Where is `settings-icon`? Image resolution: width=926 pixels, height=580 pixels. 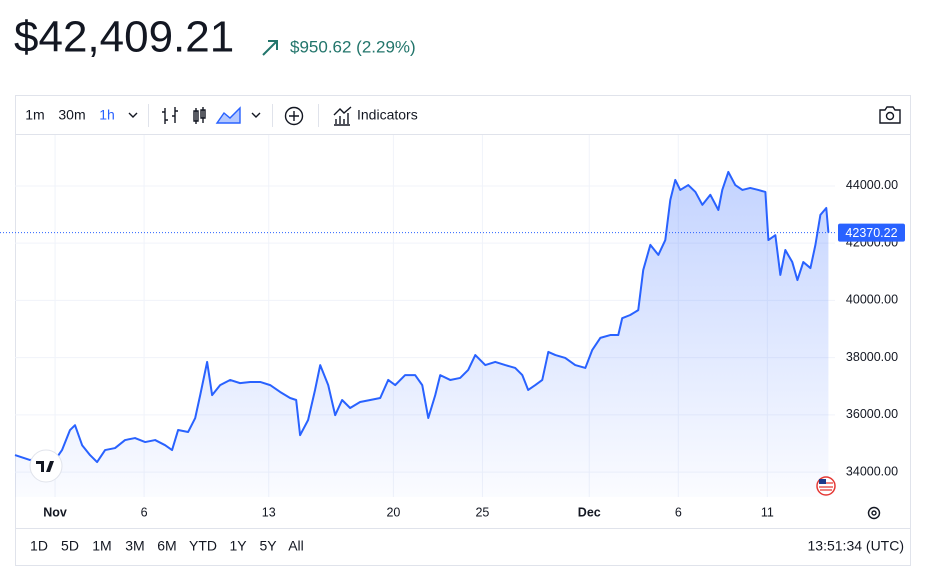
settings-icon is located at coordinates (874, 513).